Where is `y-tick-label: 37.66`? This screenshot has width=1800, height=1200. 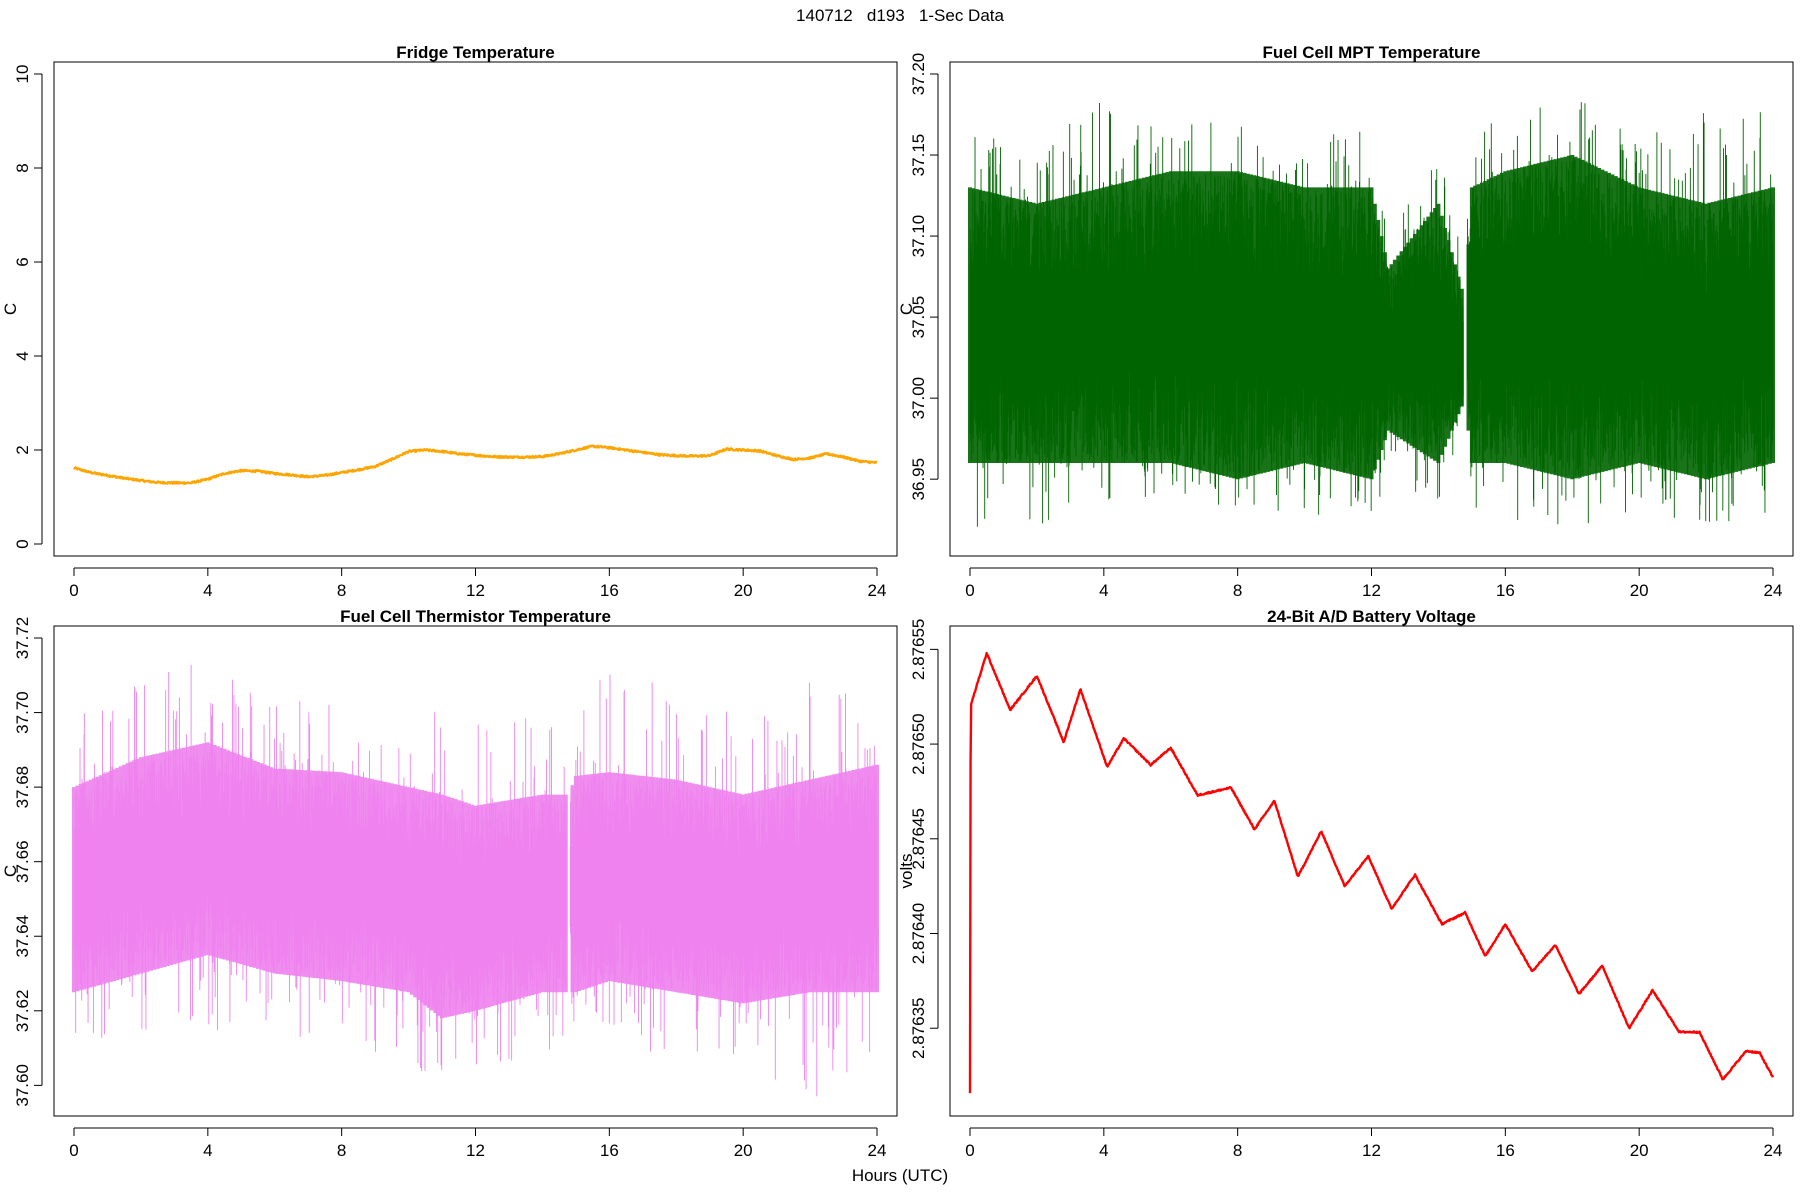 y-tick-label: 37.66 is located at coordinates (22, 861).